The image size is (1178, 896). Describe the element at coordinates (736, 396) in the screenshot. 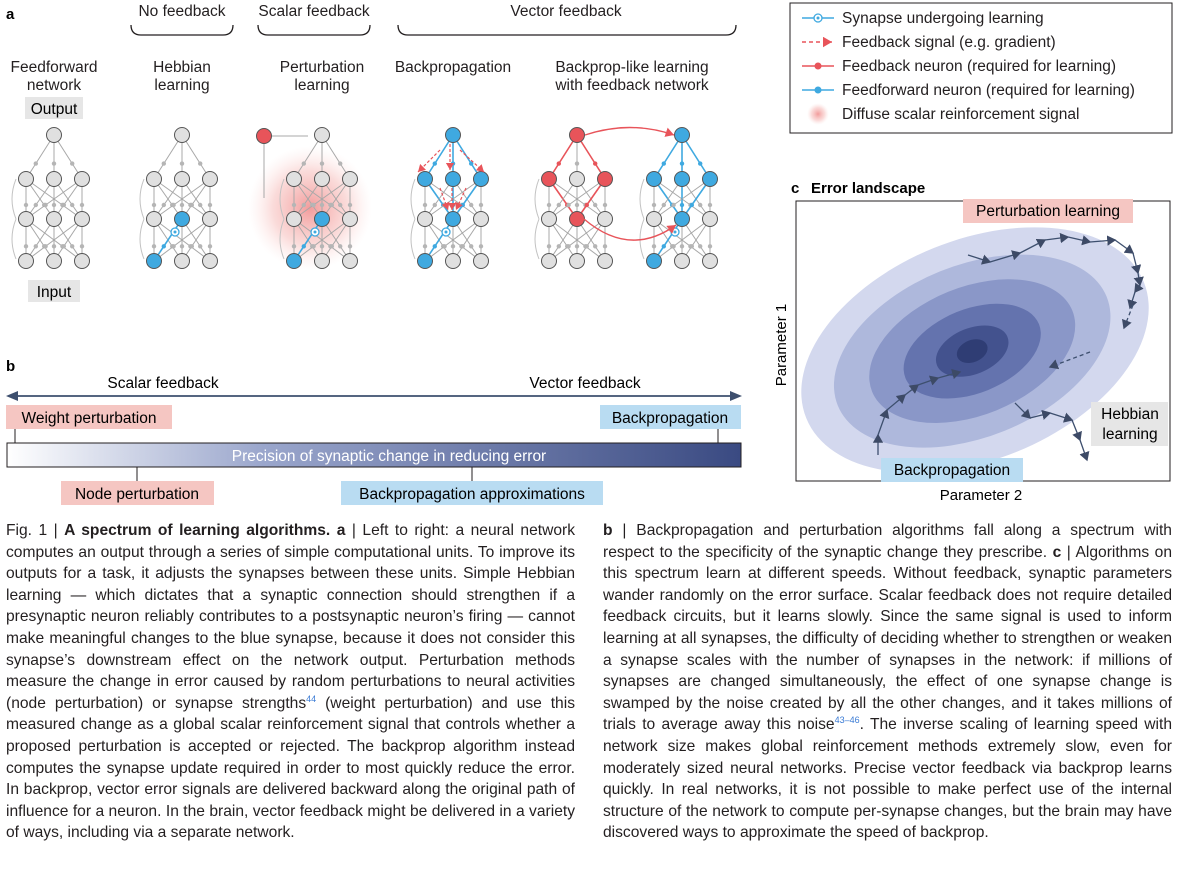

I see `axis-arrow-right` at that location.